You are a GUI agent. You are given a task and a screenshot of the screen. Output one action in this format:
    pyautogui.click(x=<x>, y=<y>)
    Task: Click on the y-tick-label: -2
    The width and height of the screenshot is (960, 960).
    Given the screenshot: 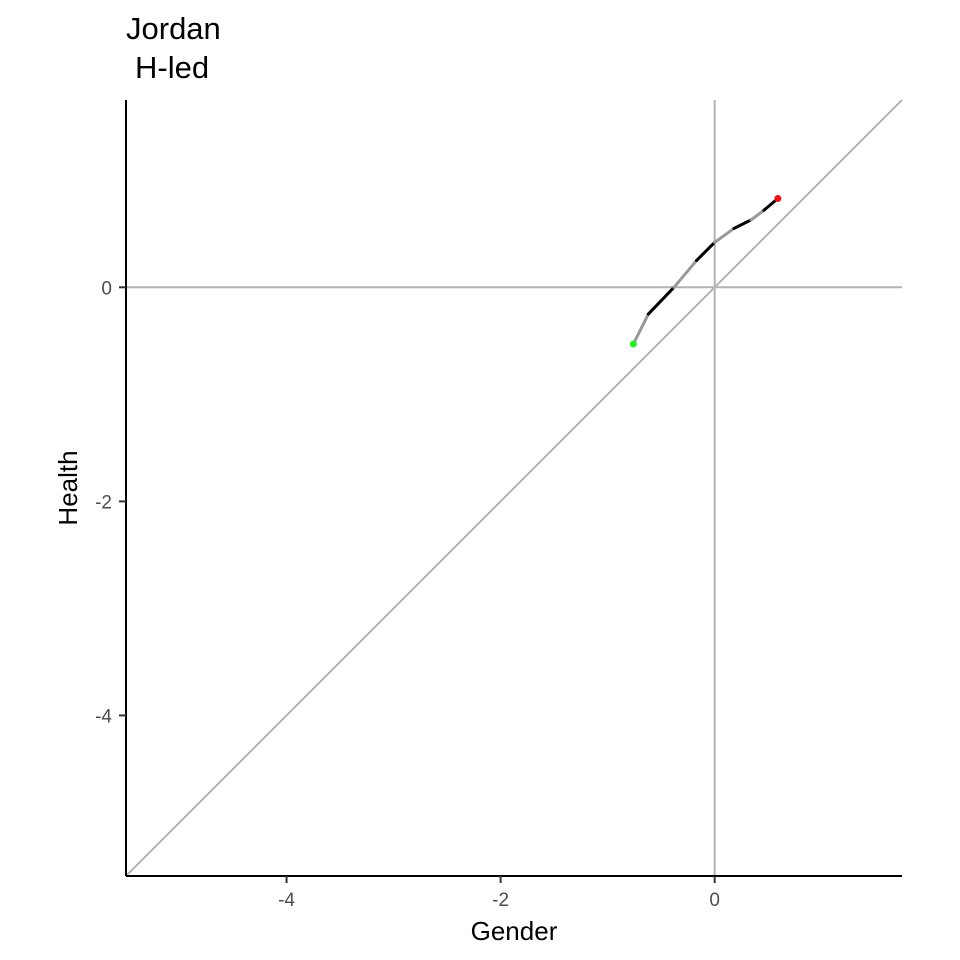 What is the action you would take?
    pyautogui.click(x=103, y=502)
    